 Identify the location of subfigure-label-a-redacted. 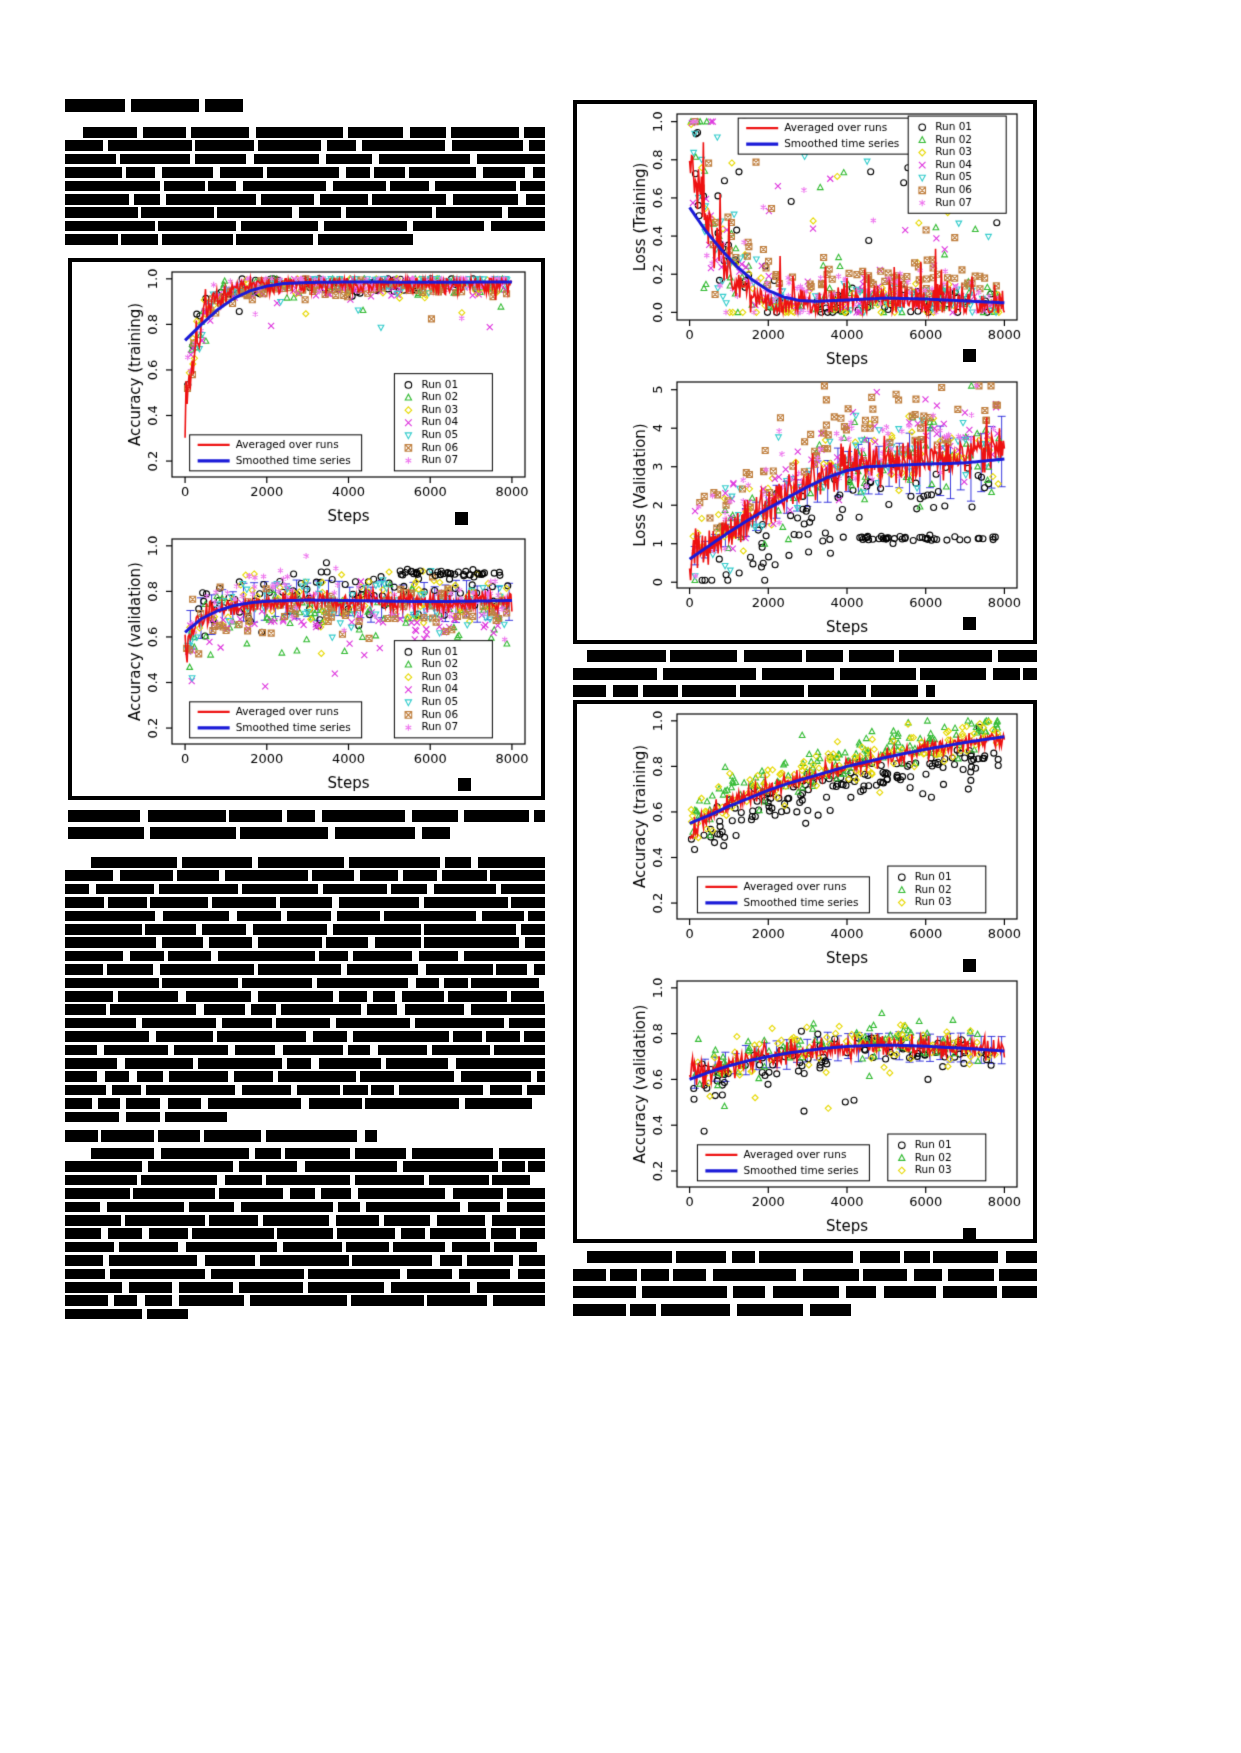
(969, 355).